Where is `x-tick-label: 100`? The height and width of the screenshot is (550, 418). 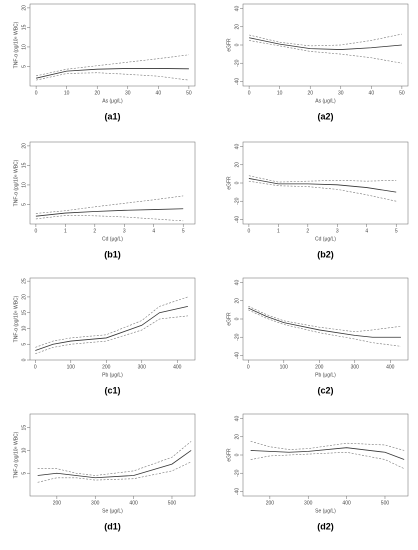
x-tick-label: 100 is located at coordinates (284, 367).